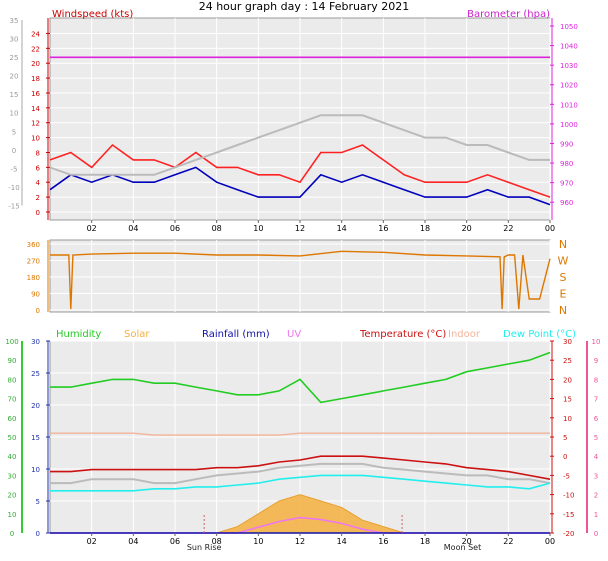  Describe the element at coordinates (596, 400) in the screenshot. I see `uv-ytick-label: 7` at that location.